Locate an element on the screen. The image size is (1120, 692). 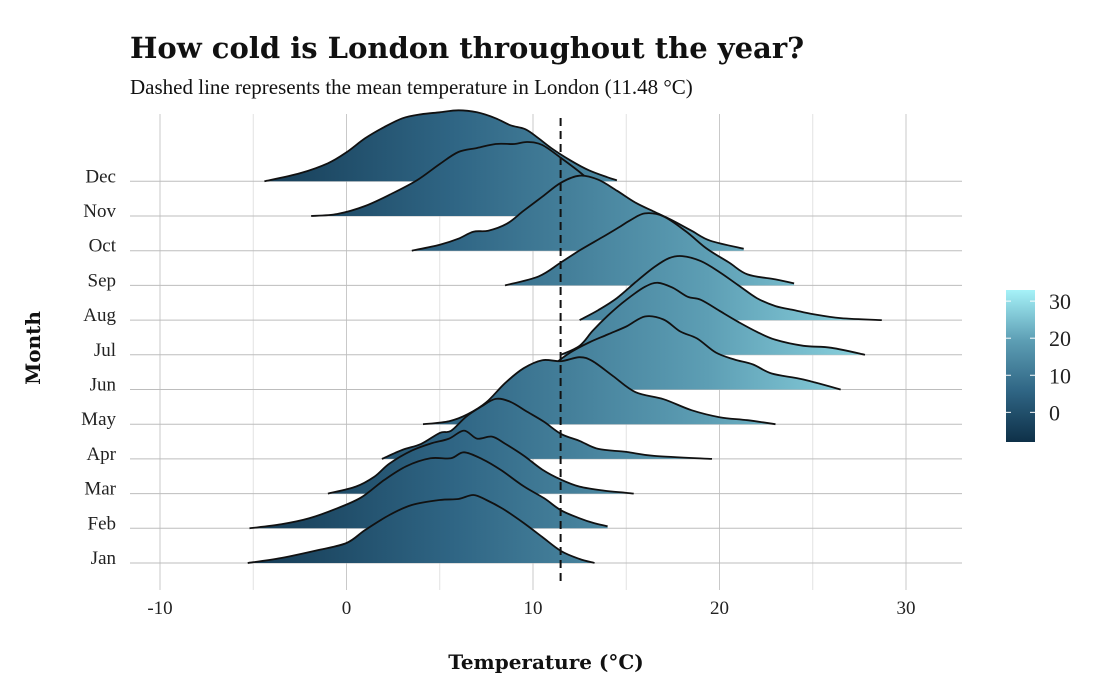
colorbar-label: 30 is located at coordinates (1060, 301).